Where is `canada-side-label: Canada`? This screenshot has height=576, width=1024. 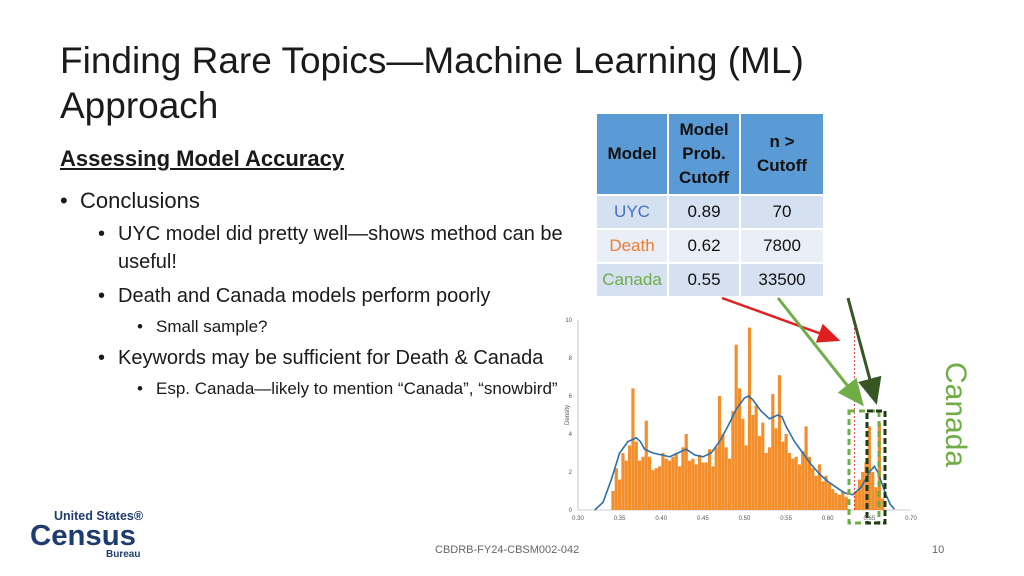
canada-side-label: Canada is located at coordinates (955, 414).